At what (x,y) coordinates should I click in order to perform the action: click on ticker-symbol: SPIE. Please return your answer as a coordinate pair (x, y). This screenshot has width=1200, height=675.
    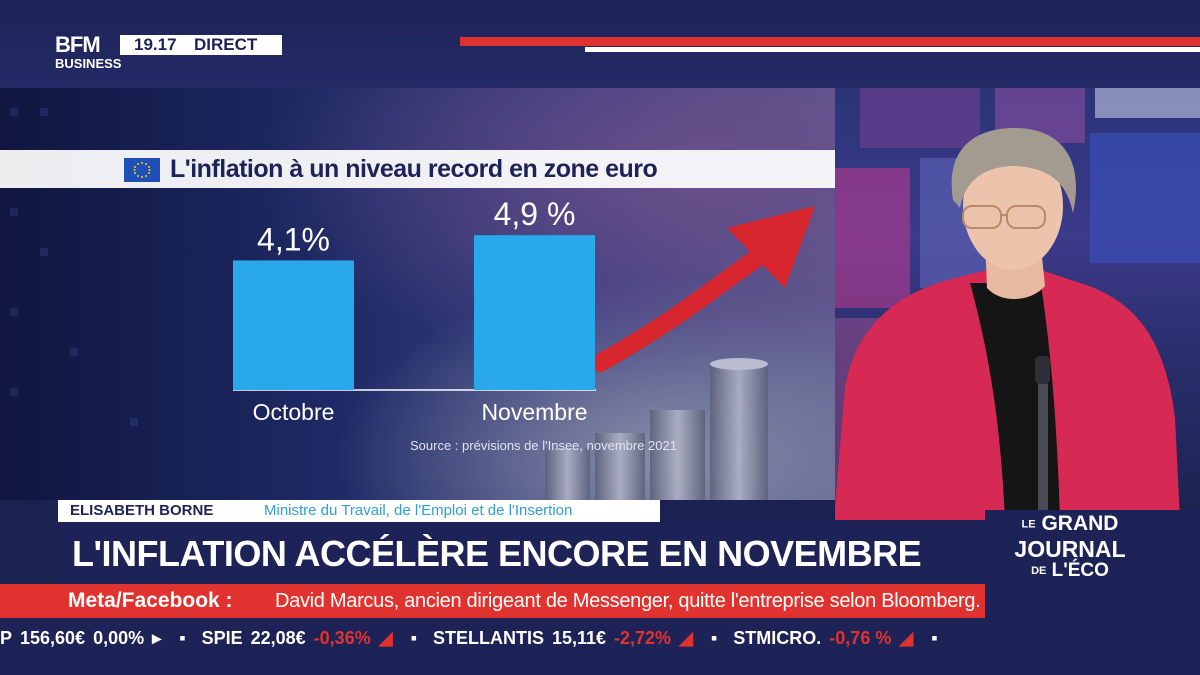
    Looking at the image, I should click on (222, 638).